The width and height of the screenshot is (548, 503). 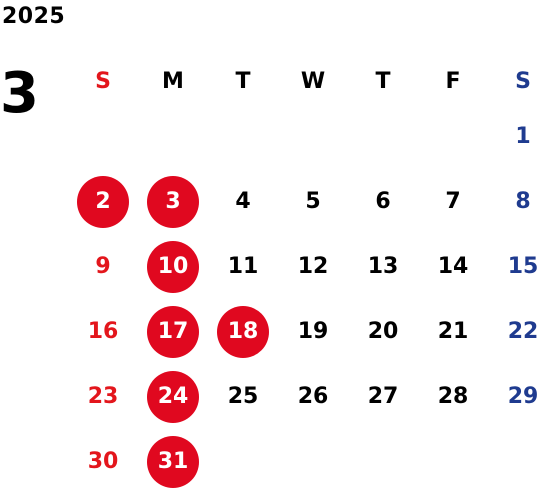 I want to click on day-number: 27, so click(x=383, y=396).